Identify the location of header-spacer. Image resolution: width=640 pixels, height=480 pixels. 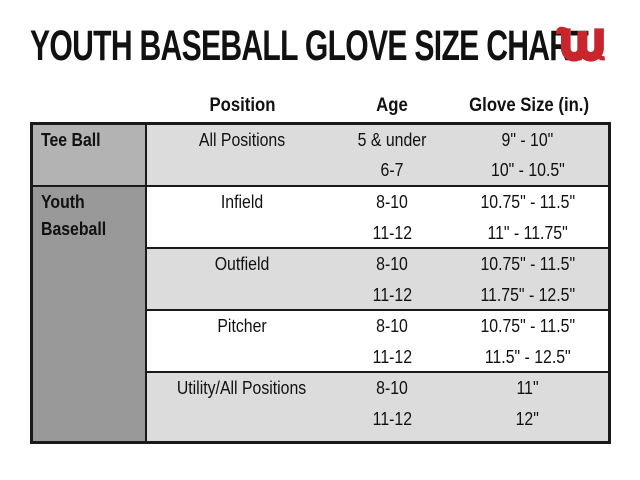
(88, 106).